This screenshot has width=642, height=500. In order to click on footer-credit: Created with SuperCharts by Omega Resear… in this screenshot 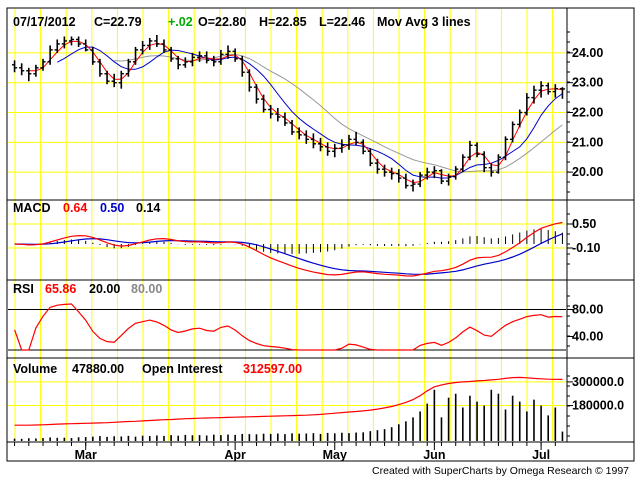, I will do `click(500, 471)`.